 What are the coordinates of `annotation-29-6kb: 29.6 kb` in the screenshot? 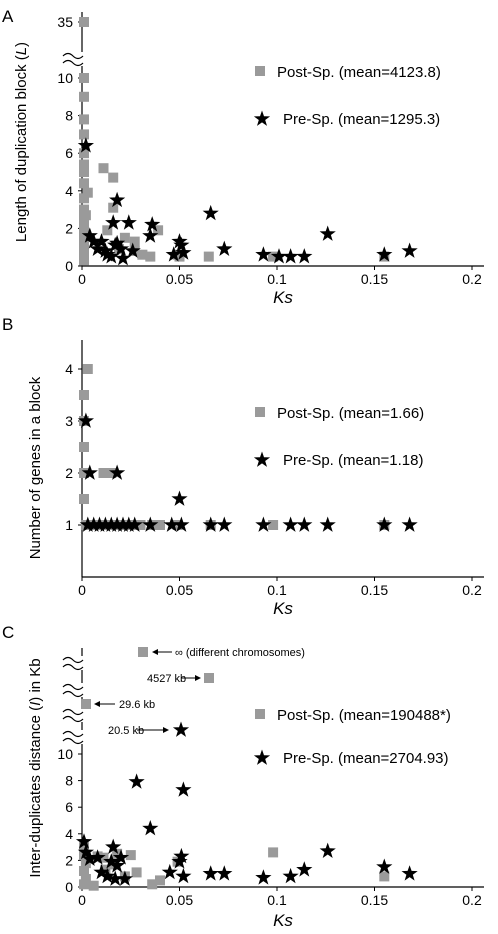 It's located at (137, 705).